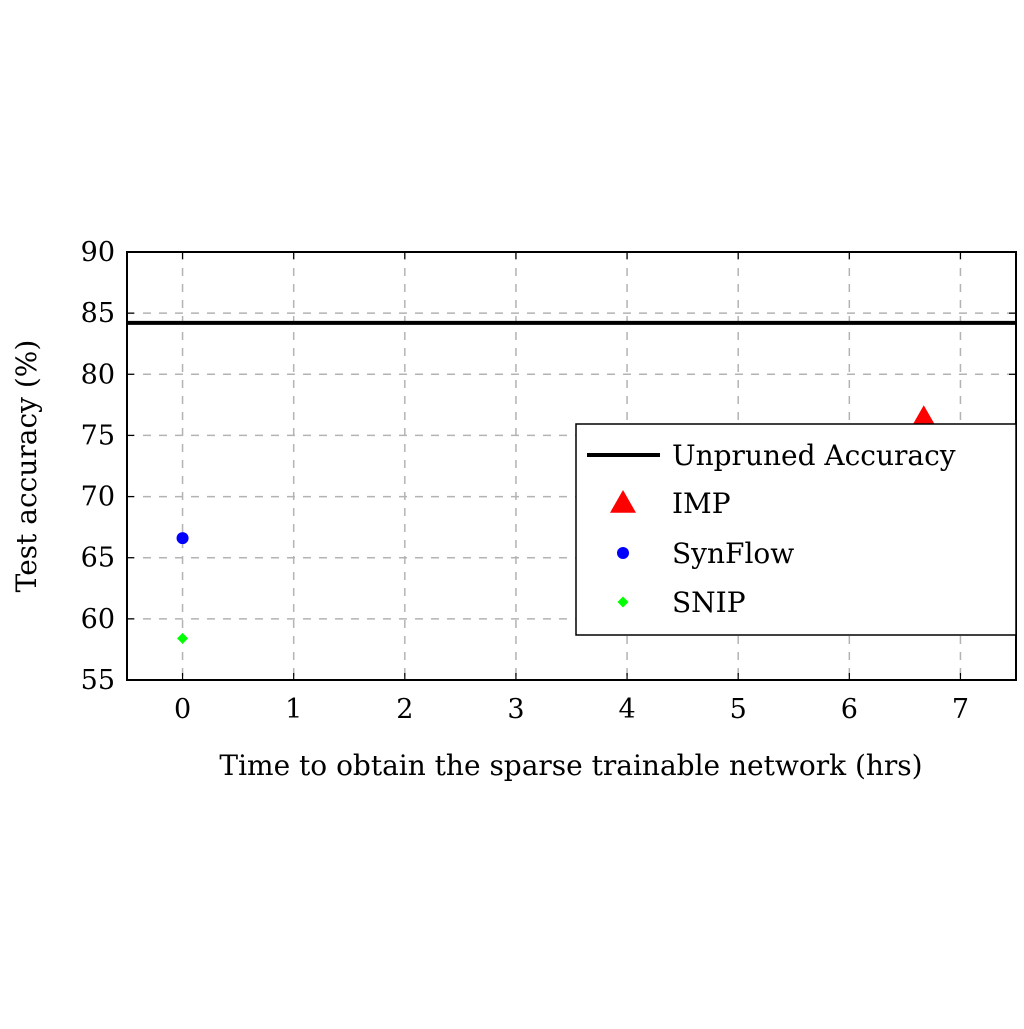  What do you see at coordinates (98, 374) in the screenshot?
I see `y-tick-label: 80` at bounding box center [98, 374].